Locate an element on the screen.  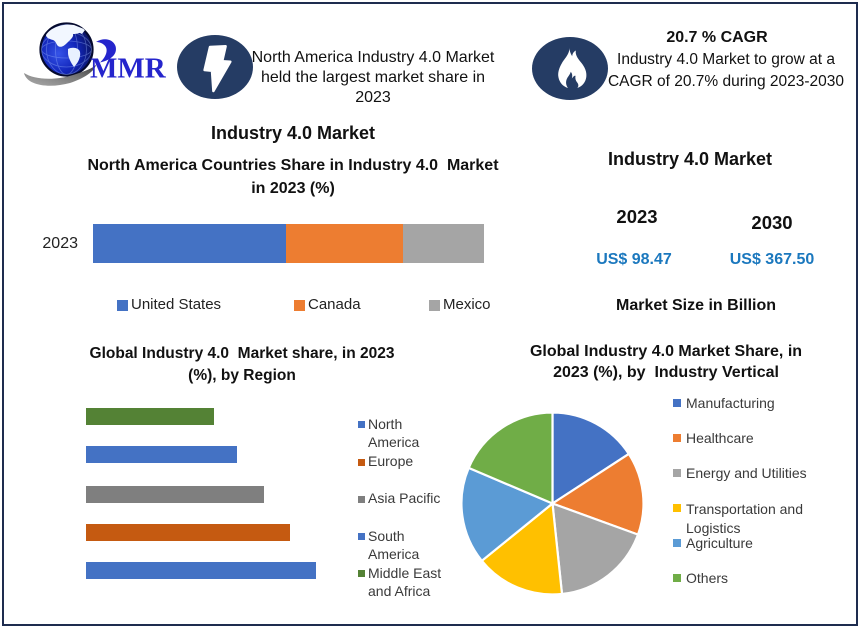
svg-text: MMR is located at coordinates (128, 69).